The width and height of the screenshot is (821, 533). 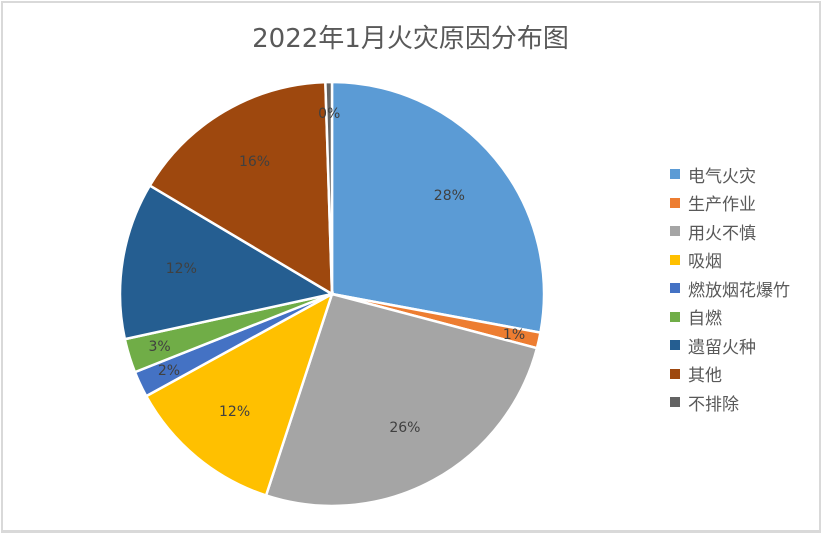 I want to click on chart-title: 2022年1月火灾原因分布图, so click(x=410, y=39).